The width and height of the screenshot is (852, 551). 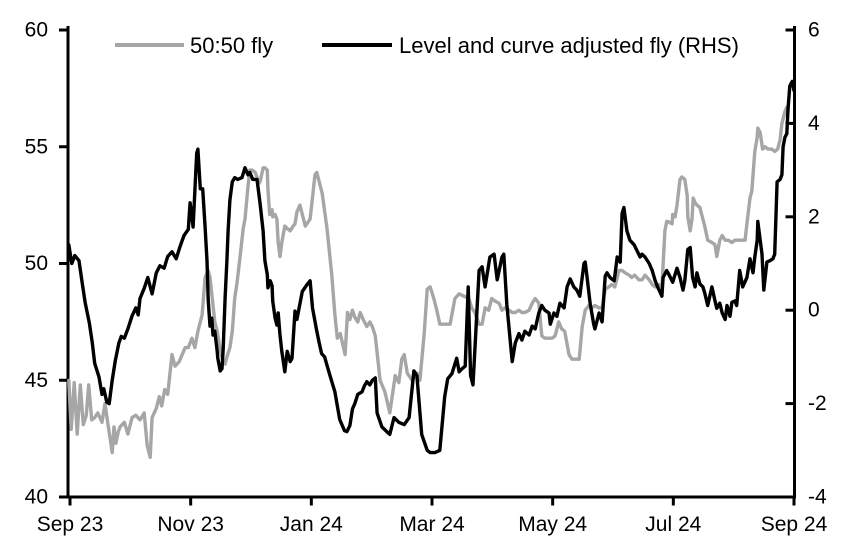 I want to click on y-right-tick-label: 4, so click(x=814, y=123).